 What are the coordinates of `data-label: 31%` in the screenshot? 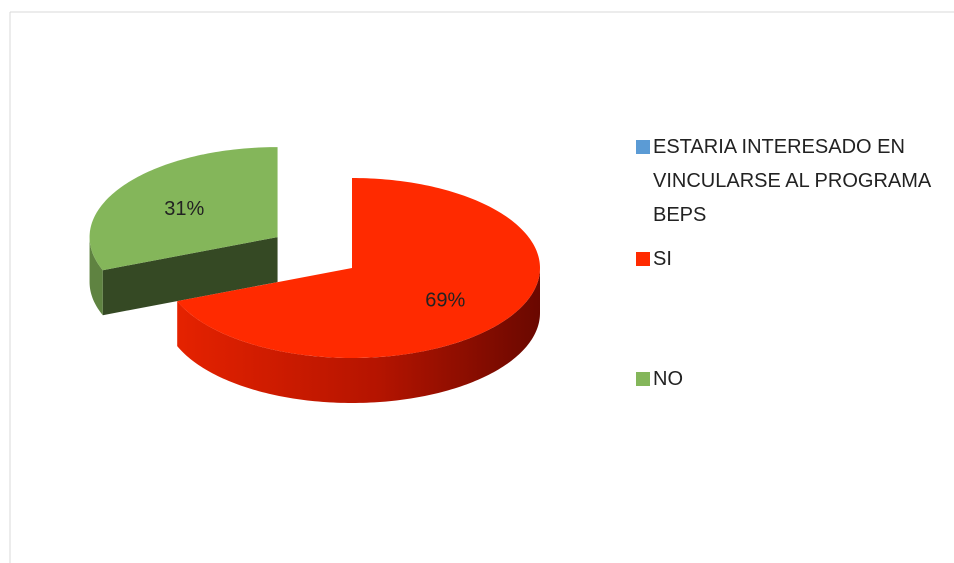 It's located at (184, 209).